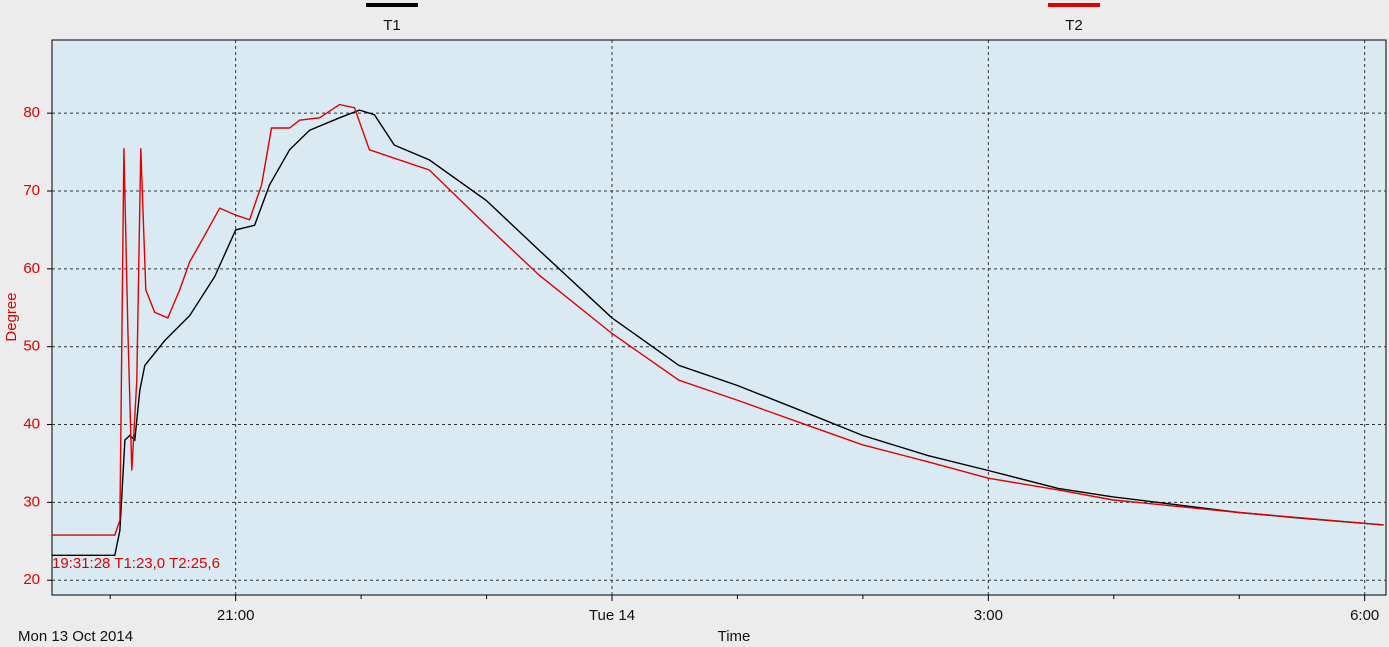 The height and width of the screenshot is (647, 1389). I want to click on y-axis-label: Degree, so click(11, 316).